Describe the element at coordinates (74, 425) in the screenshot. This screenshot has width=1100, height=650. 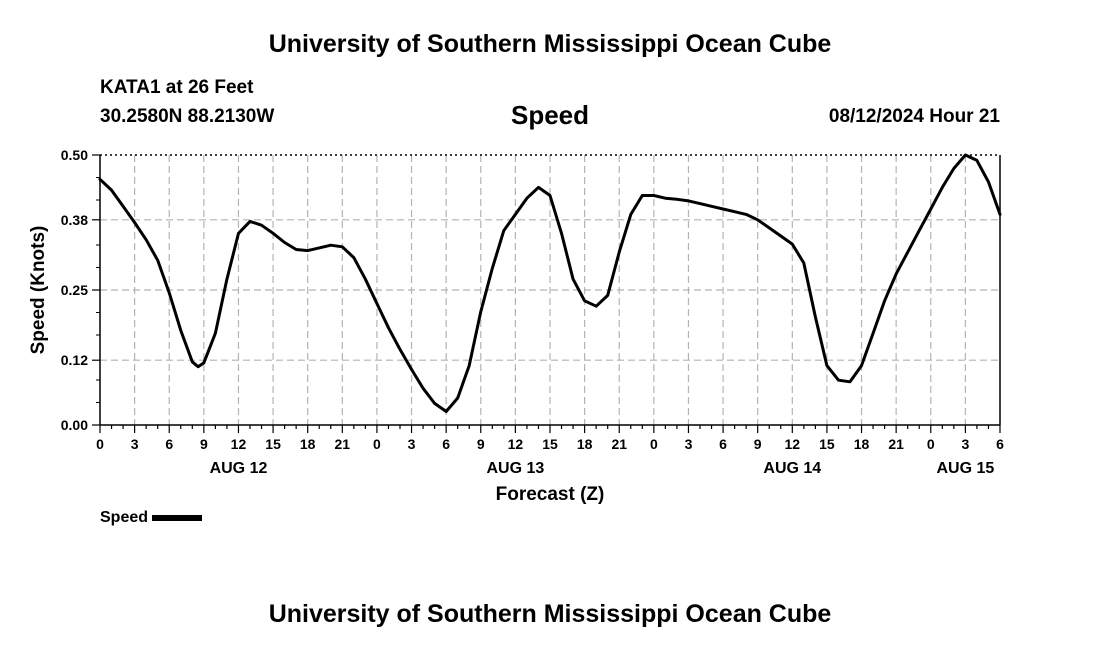
I see `y-tick-label: 0.00` at that location.